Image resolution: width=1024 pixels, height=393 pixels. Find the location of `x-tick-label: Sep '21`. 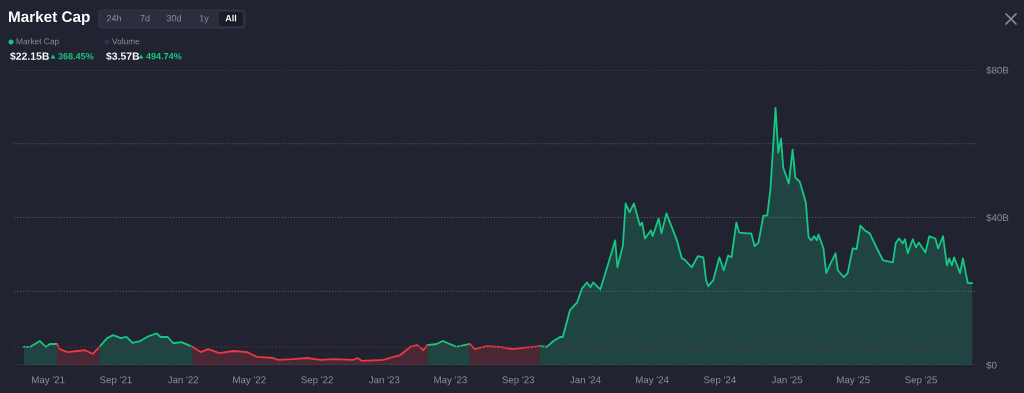

x-tick-label: Sep '21 is located at coordinates (116, 381).